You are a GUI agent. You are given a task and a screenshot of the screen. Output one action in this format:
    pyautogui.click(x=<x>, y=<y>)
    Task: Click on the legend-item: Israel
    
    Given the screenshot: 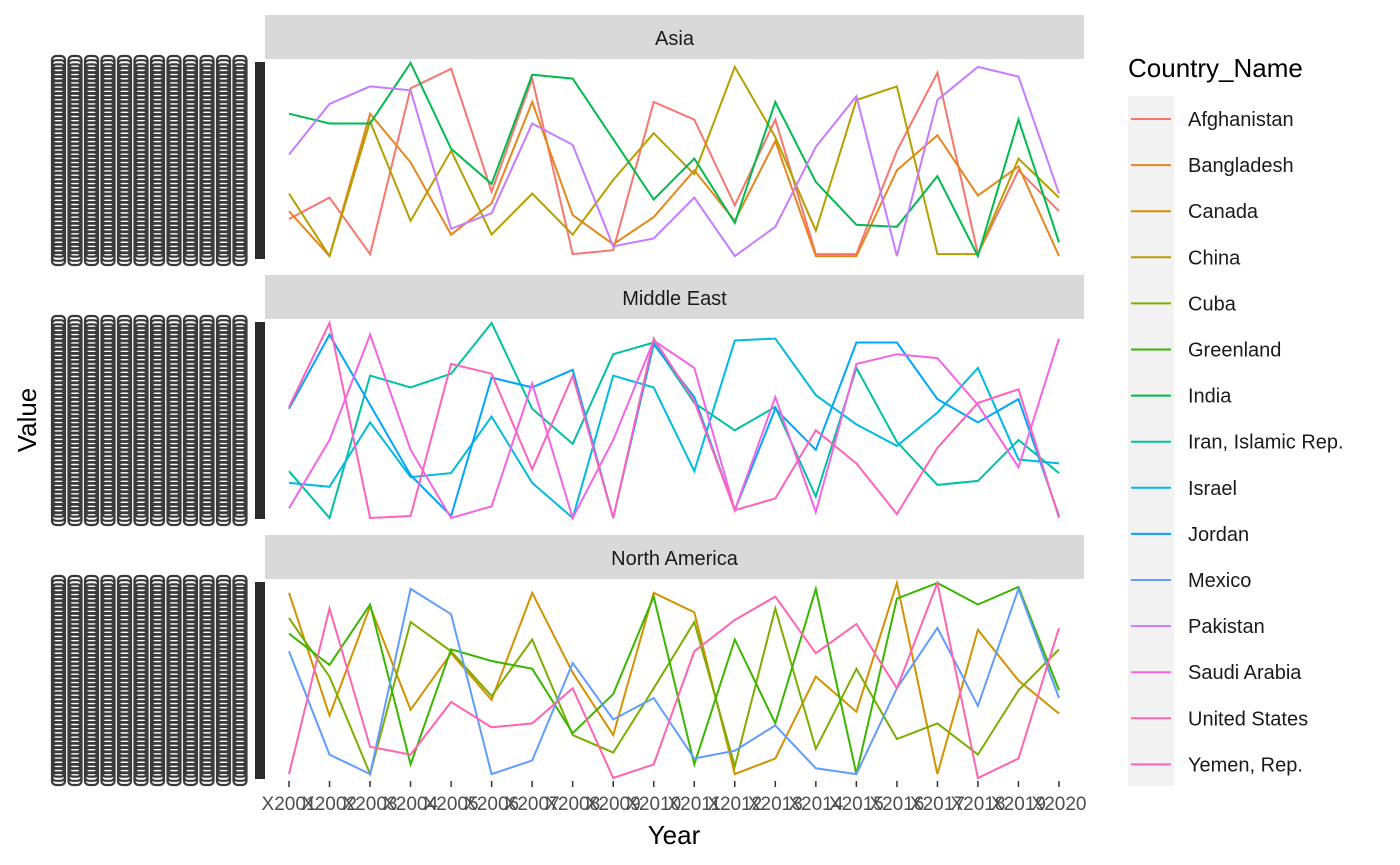 What is the action you would take?
    pyautogui.click(x=1184, y=489)
    